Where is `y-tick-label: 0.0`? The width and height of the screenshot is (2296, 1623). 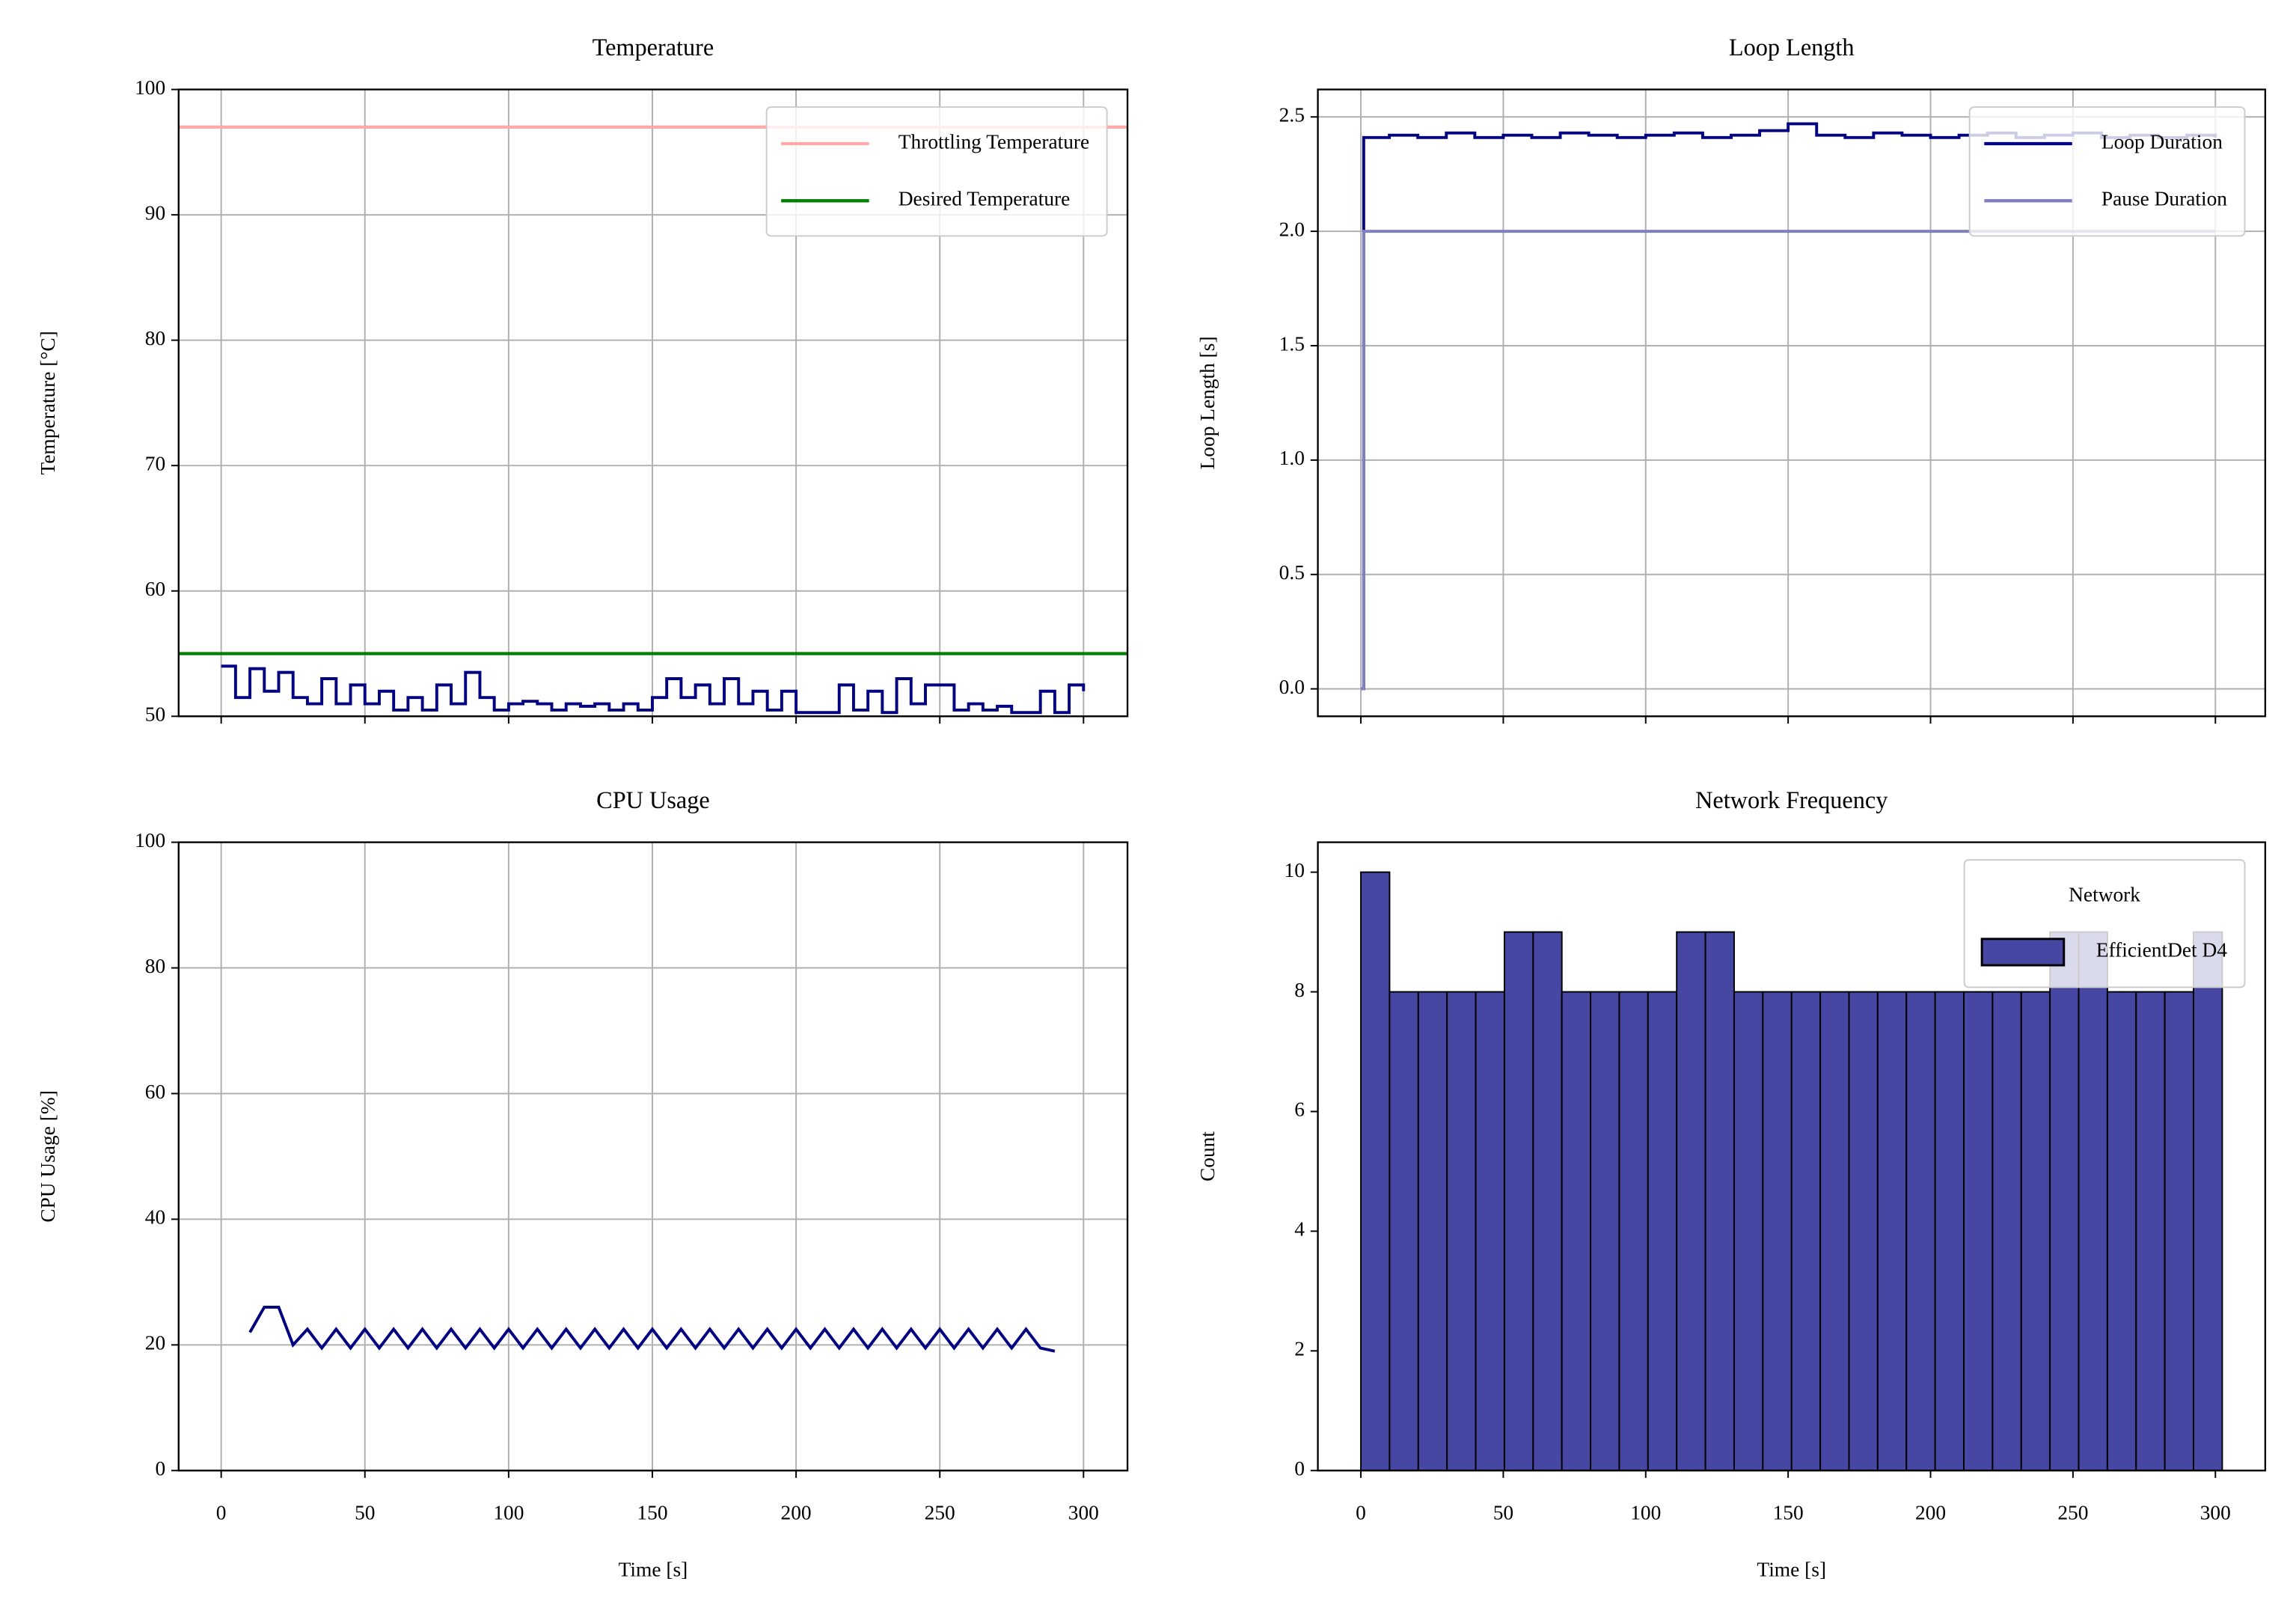
y-tick-label: 0.0 is located at coordinates (1292, 687).